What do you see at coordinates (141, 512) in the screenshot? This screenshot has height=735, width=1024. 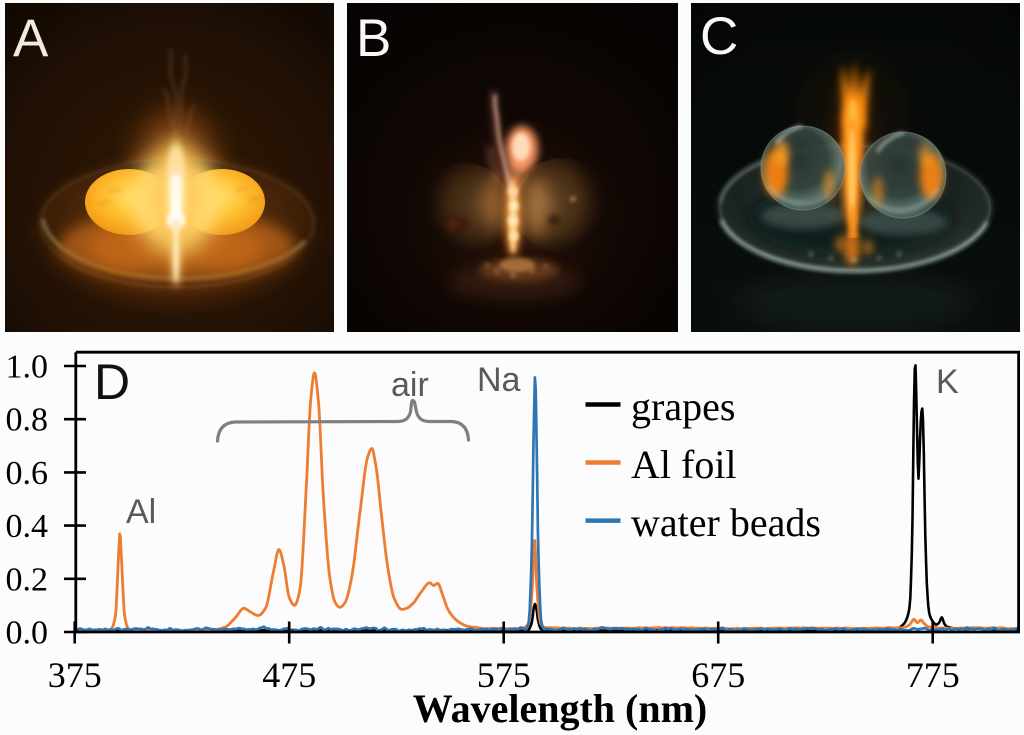 I see `svg-text: Al` at bounding box center [141, 512].